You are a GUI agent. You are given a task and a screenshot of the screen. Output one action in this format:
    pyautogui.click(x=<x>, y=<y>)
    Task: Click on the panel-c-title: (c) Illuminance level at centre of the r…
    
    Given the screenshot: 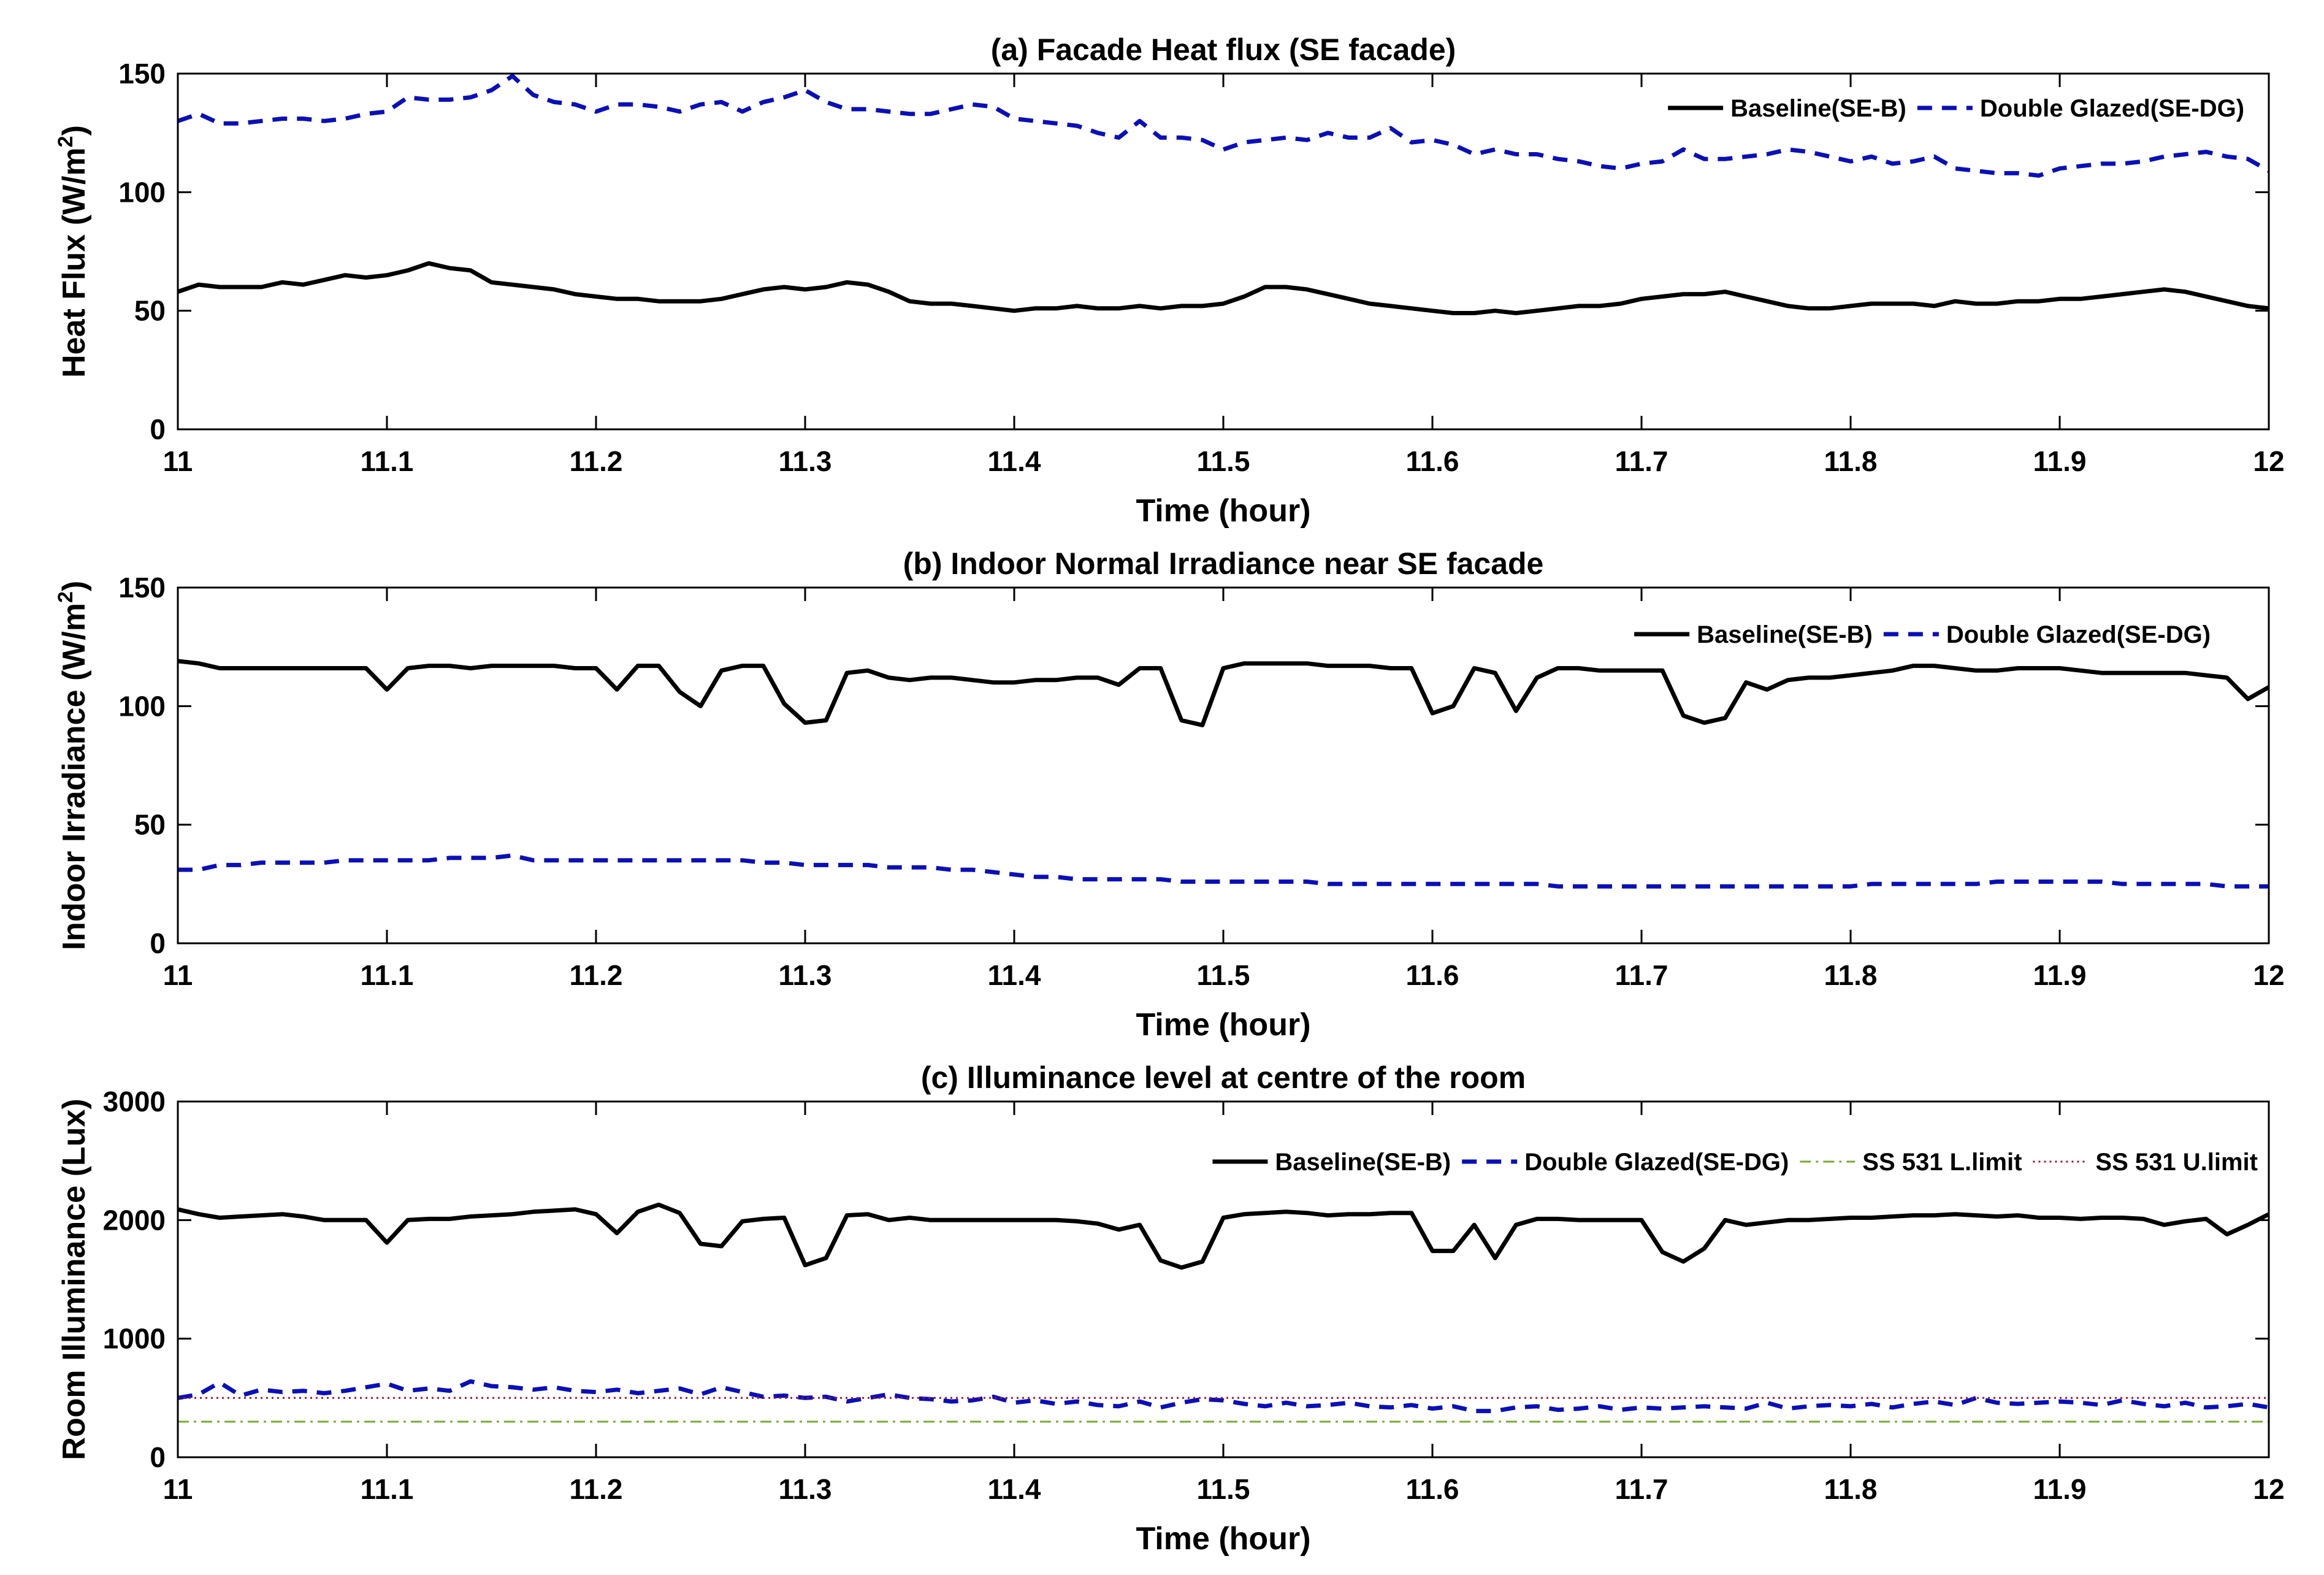 What is the action you would take?
    pyautogui.click(x=1224, y=1077)
    